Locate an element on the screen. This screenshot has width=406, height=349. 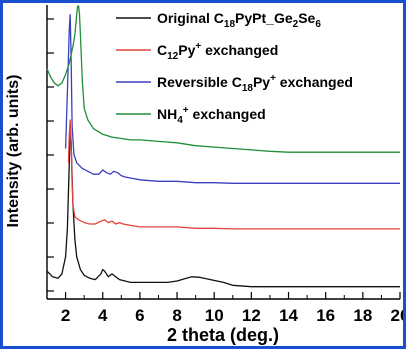
legend-entry-0: Original C18PyPt_Ge2Se6 is located at coordinates (239, 20).